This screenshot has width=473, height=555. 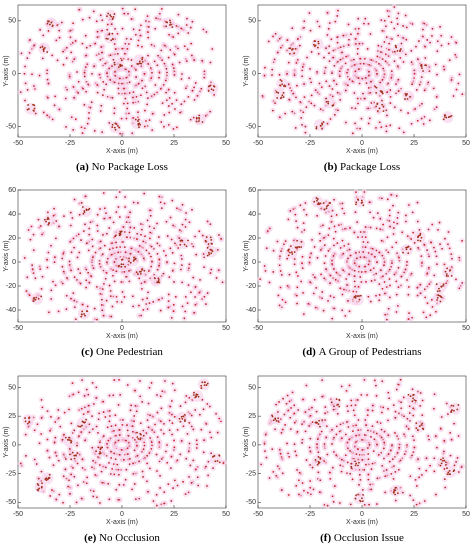 What do you see at coordinates (70, 143) in the screenshot?
I see `x-tick-label: -25` at bounding box center [70, 143].